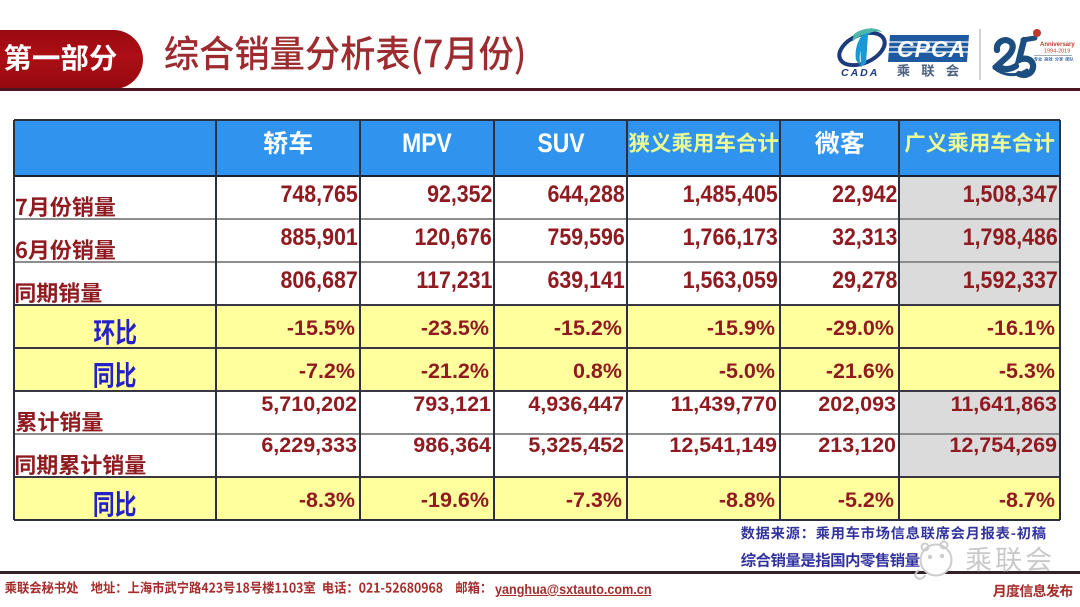 The height and width of the screenshot is (607, 1080). I want to click on svg-text: CADA, so click(860, 73).